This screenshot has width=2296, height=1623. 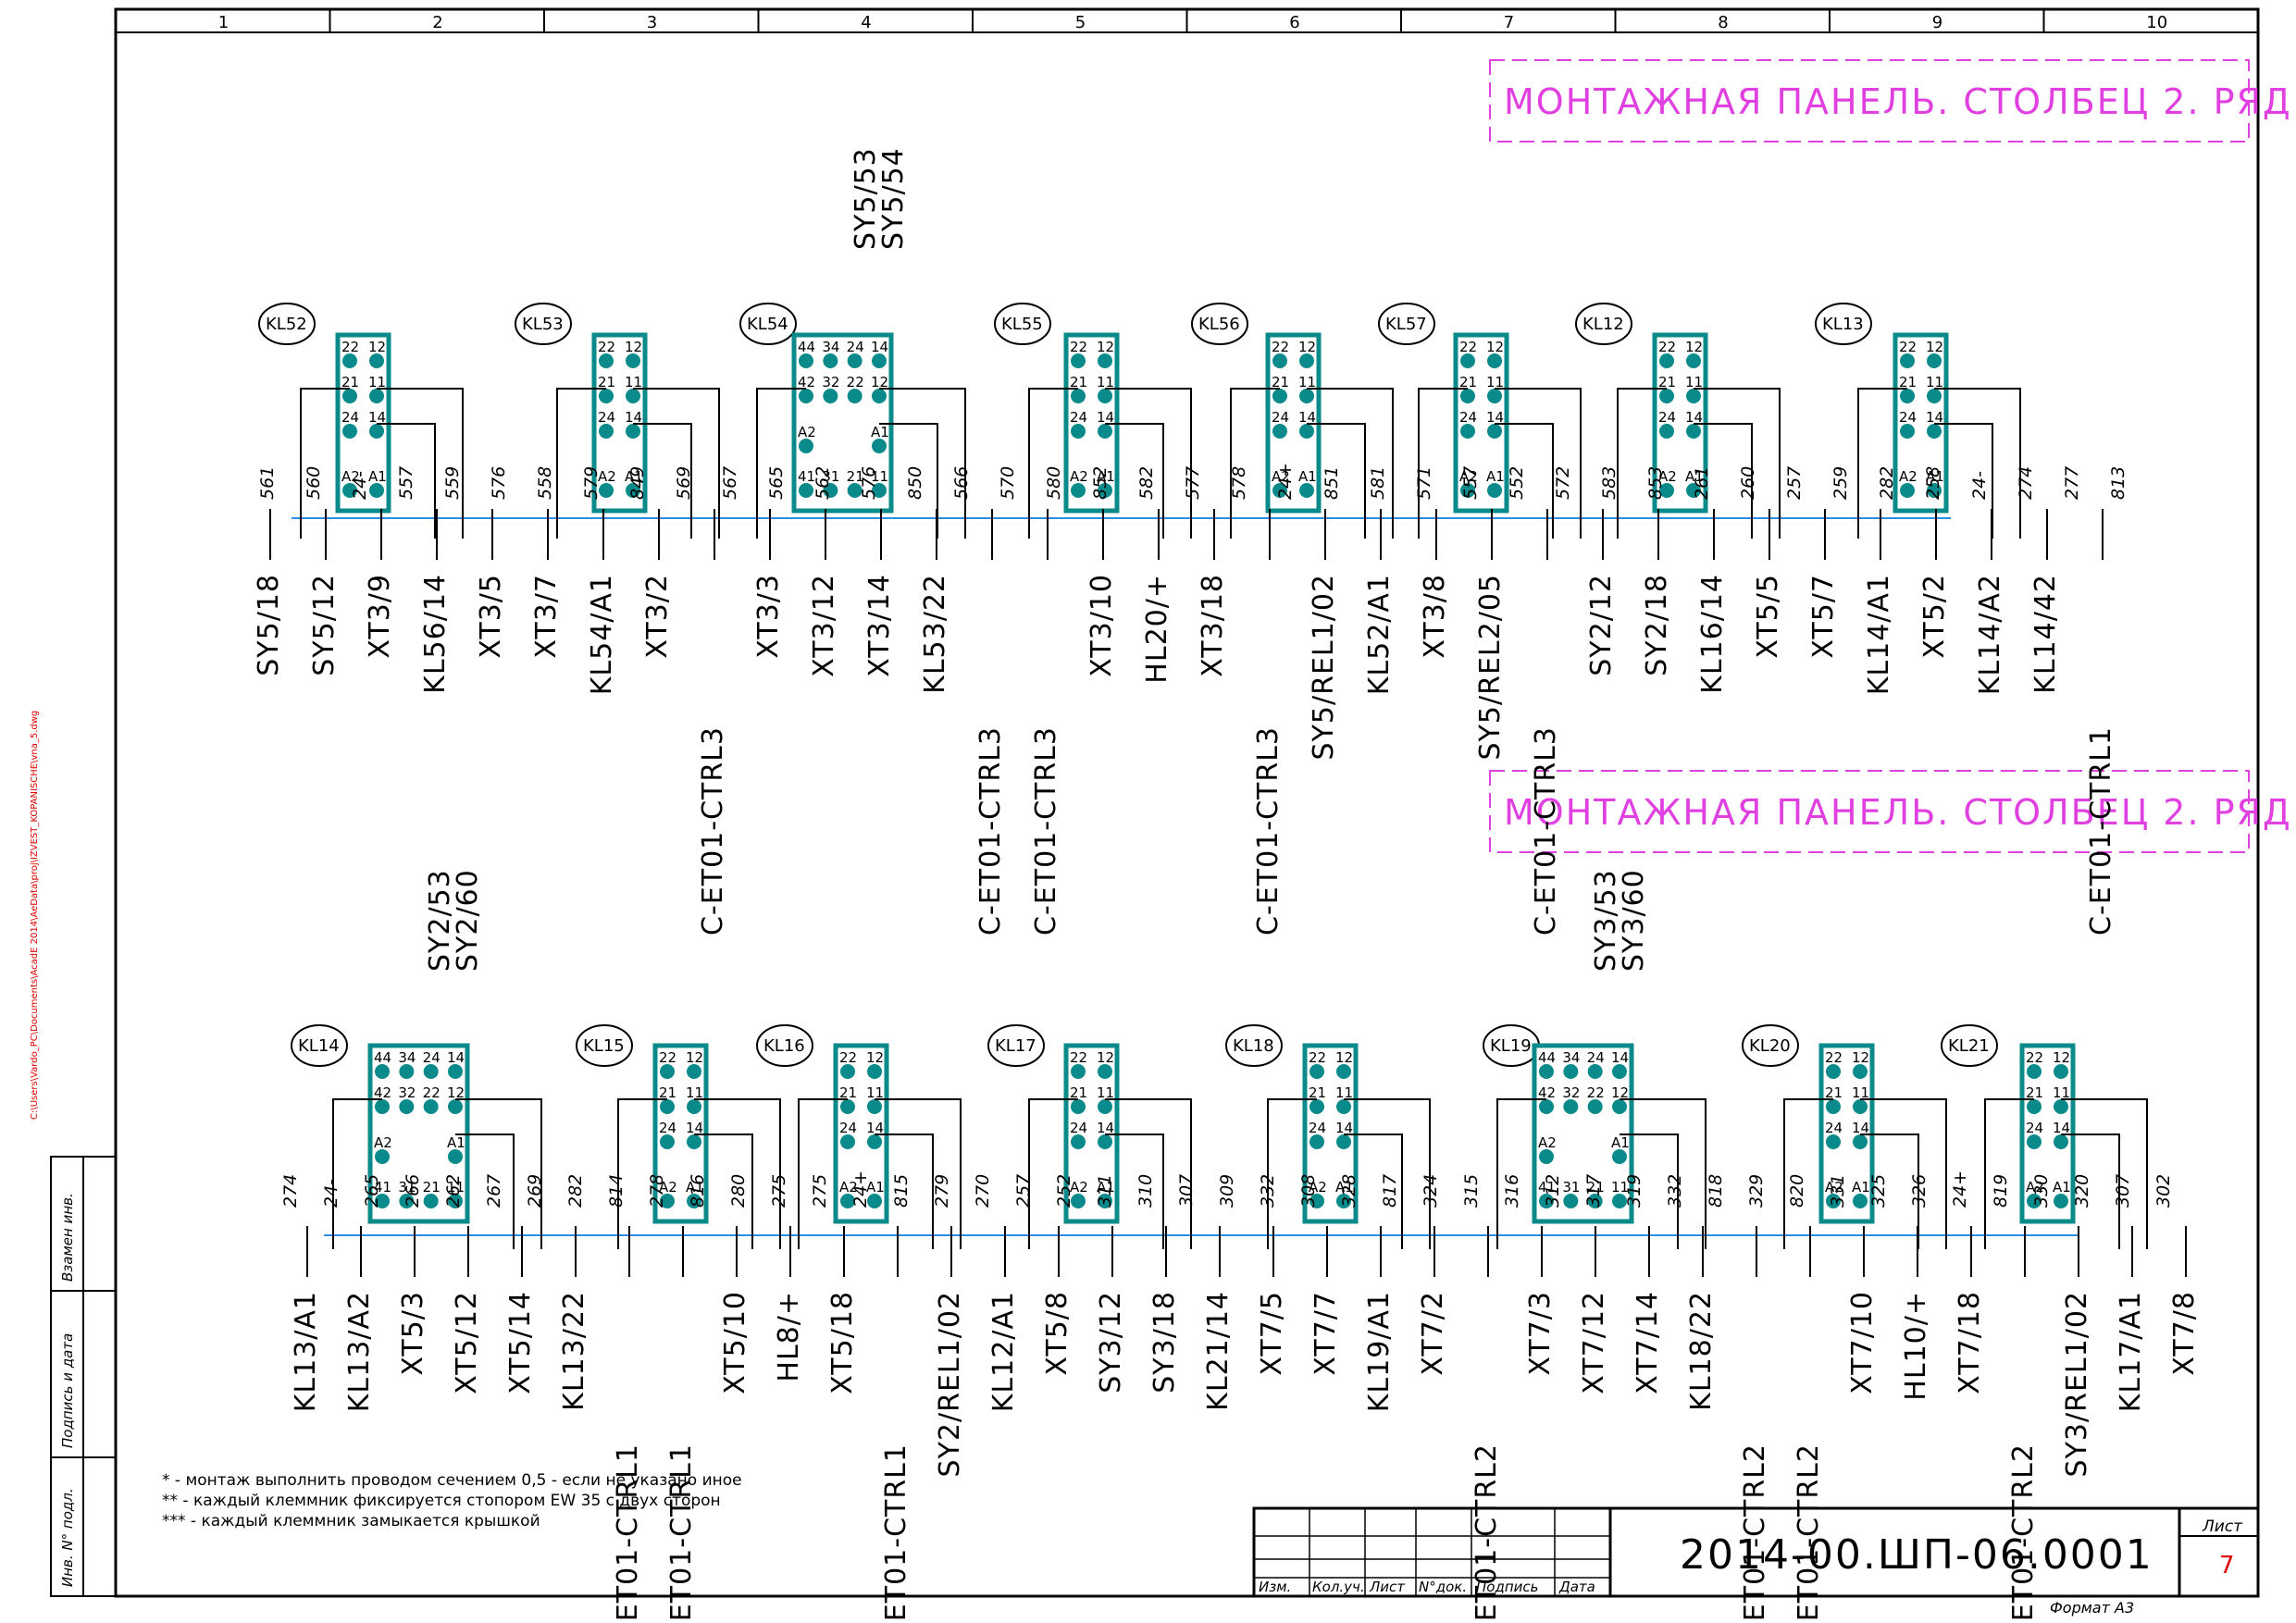 I want to click on terminal-label: KL14/A2, so click(x=1990, y=634).